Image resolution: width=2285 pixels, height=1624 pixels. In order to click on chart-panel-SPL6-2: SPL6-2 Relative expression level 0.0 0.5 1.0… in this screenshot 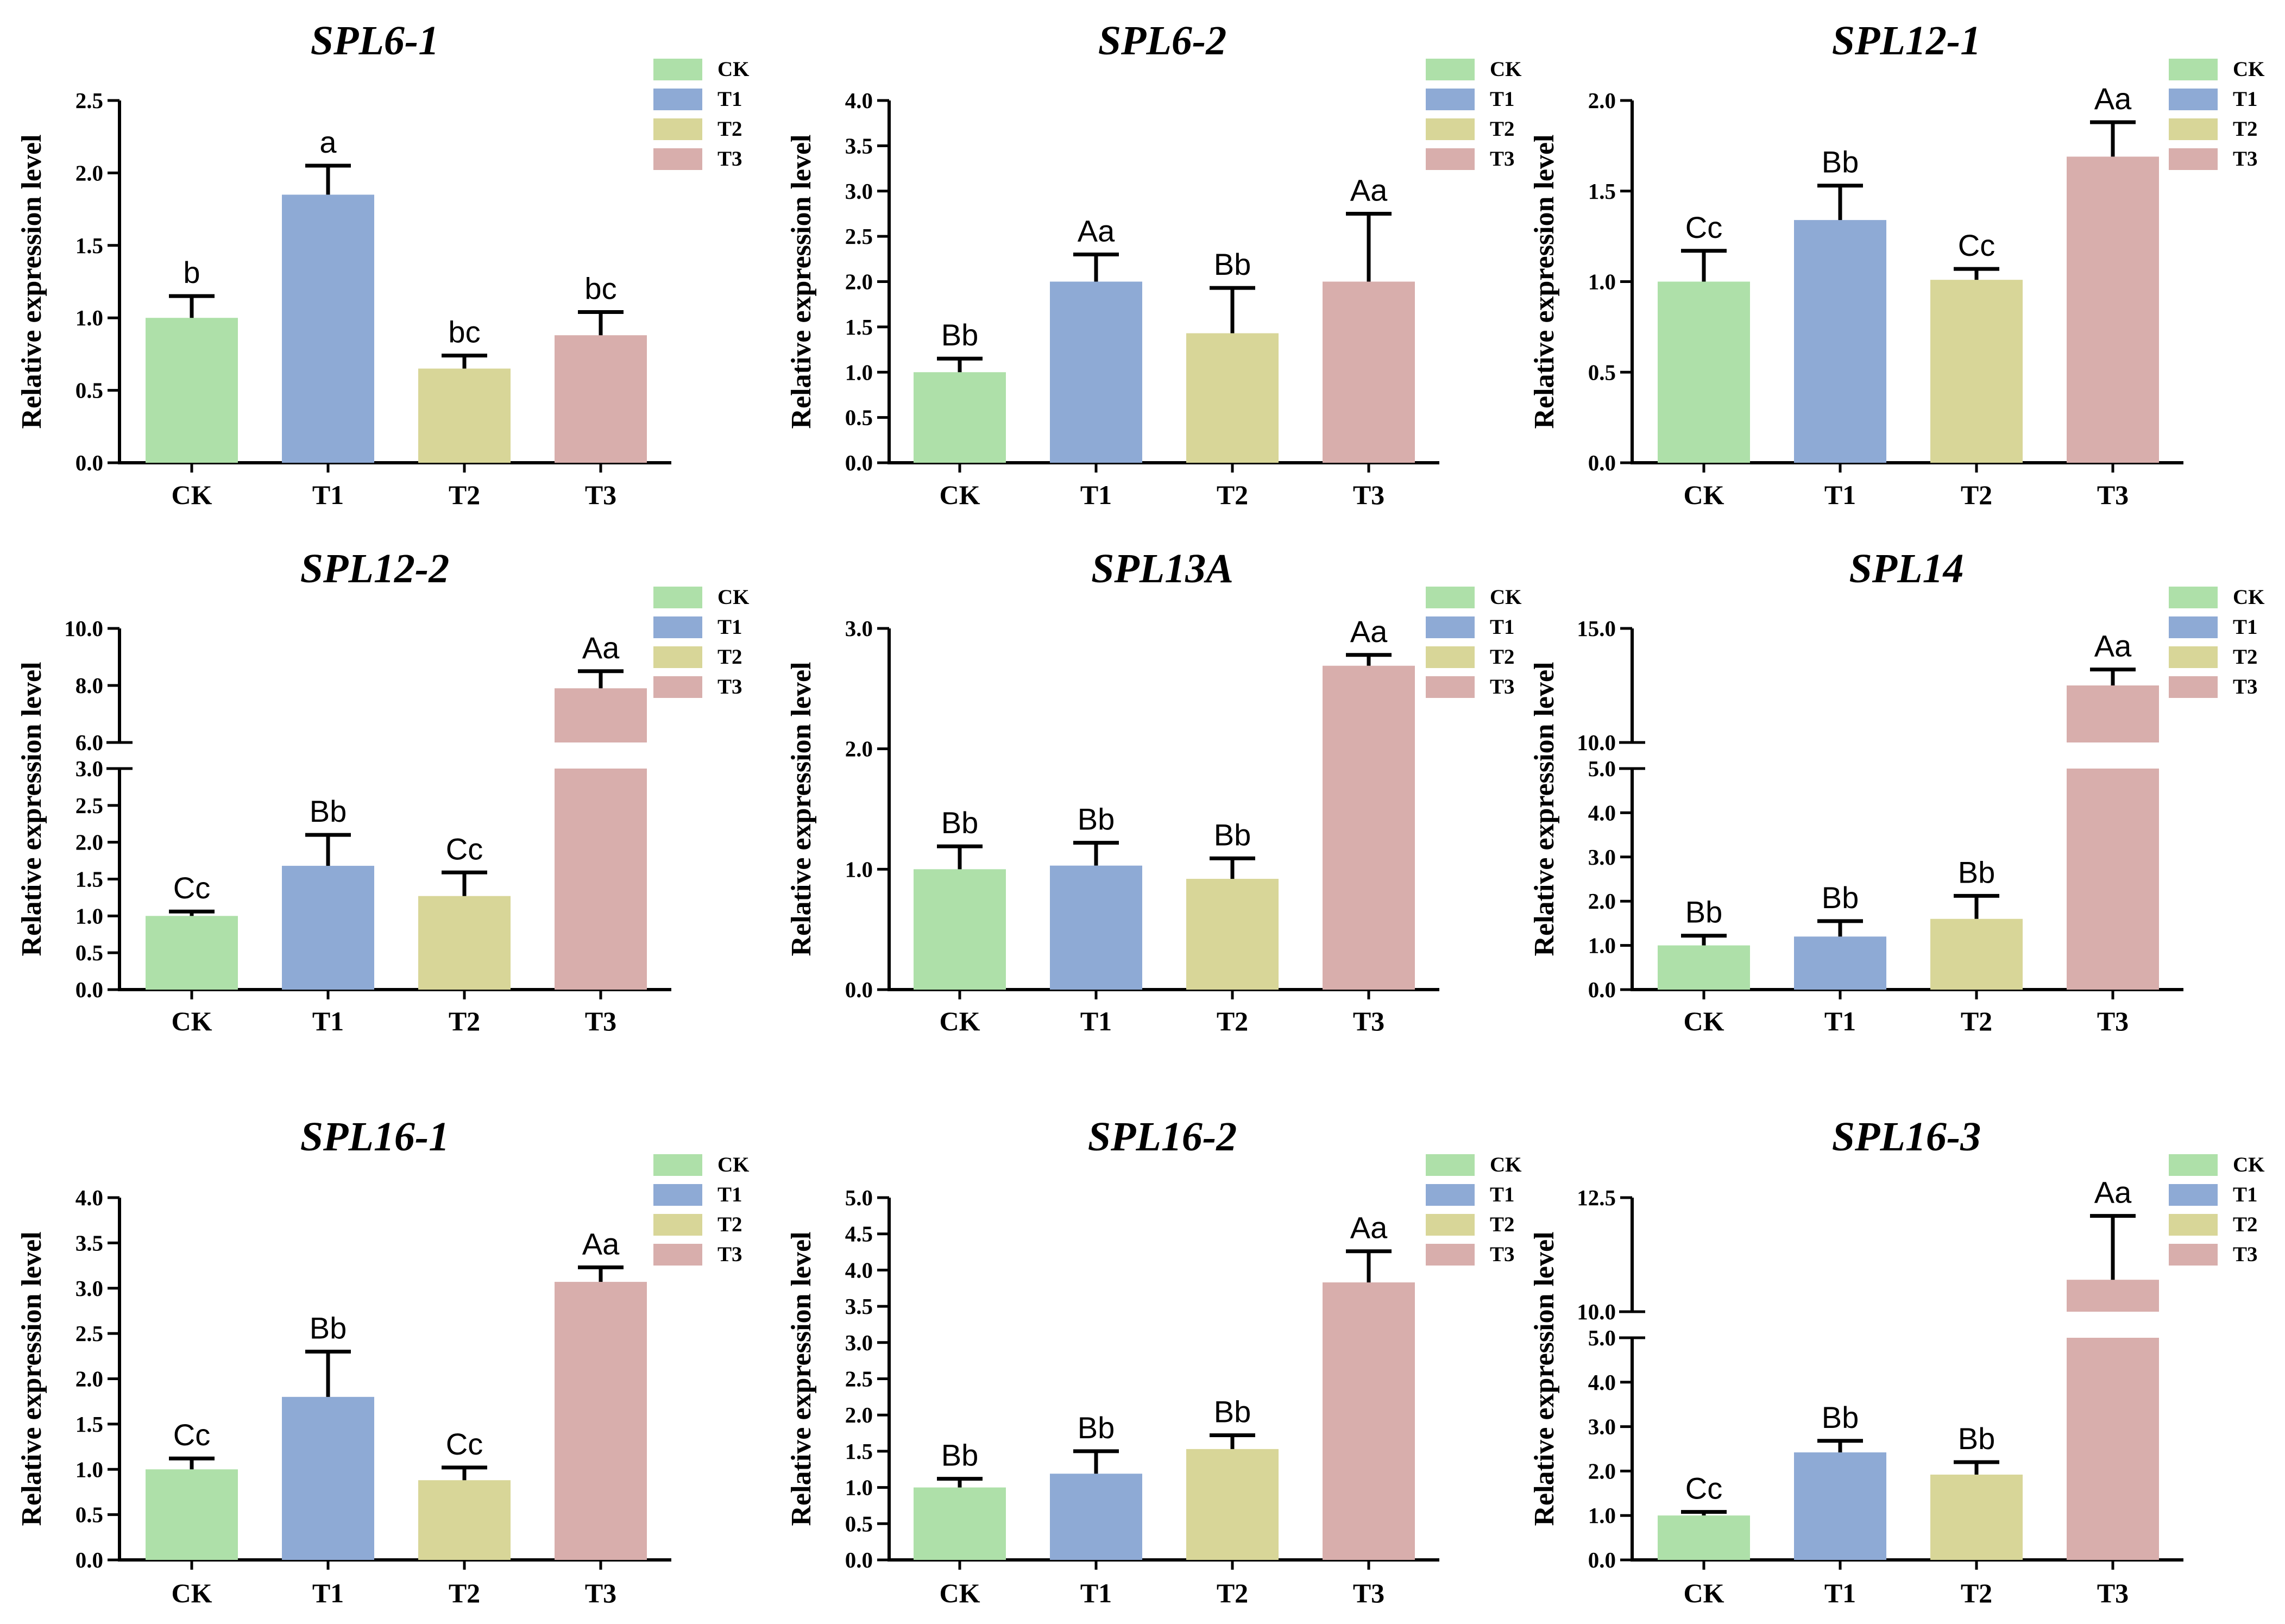, I will do `click(1154, 264)`.